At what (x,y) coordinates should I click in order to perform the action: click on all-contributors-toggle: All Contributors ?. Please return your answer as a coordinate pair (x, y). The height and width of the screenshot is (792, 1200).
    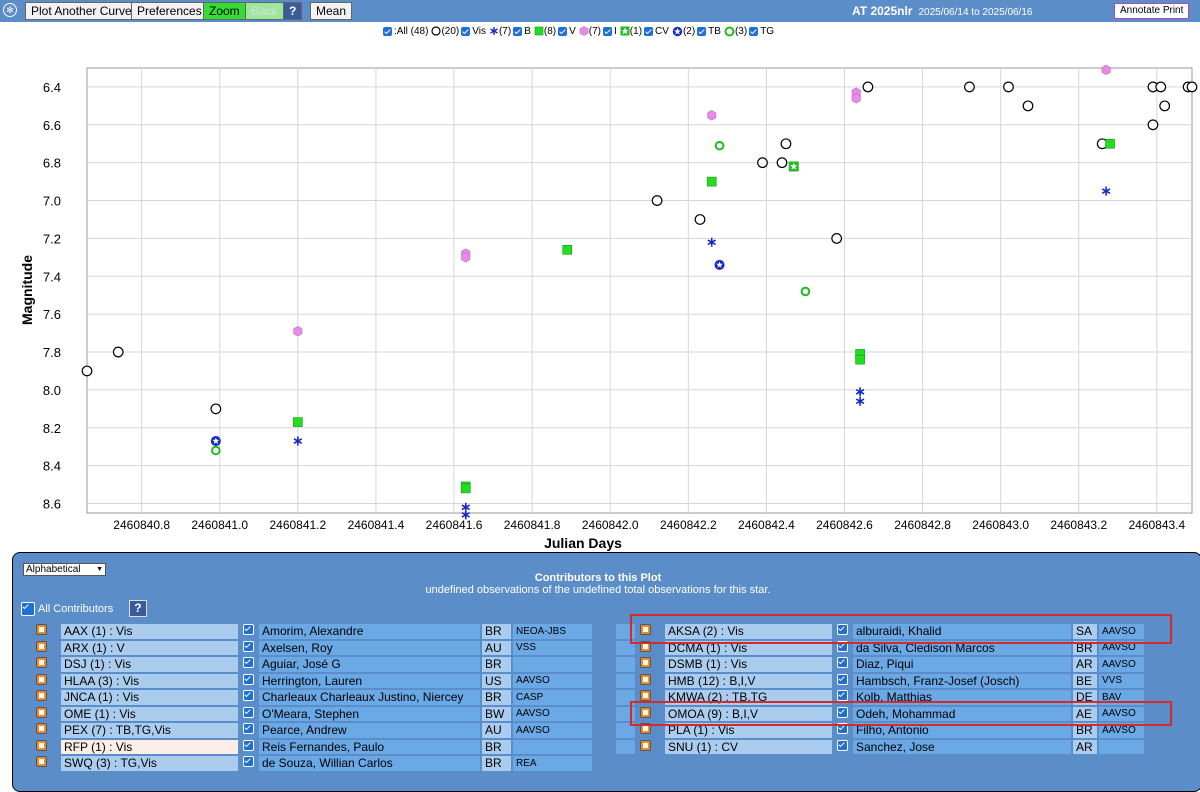
    Looking at the image, I should click on (84, 608).